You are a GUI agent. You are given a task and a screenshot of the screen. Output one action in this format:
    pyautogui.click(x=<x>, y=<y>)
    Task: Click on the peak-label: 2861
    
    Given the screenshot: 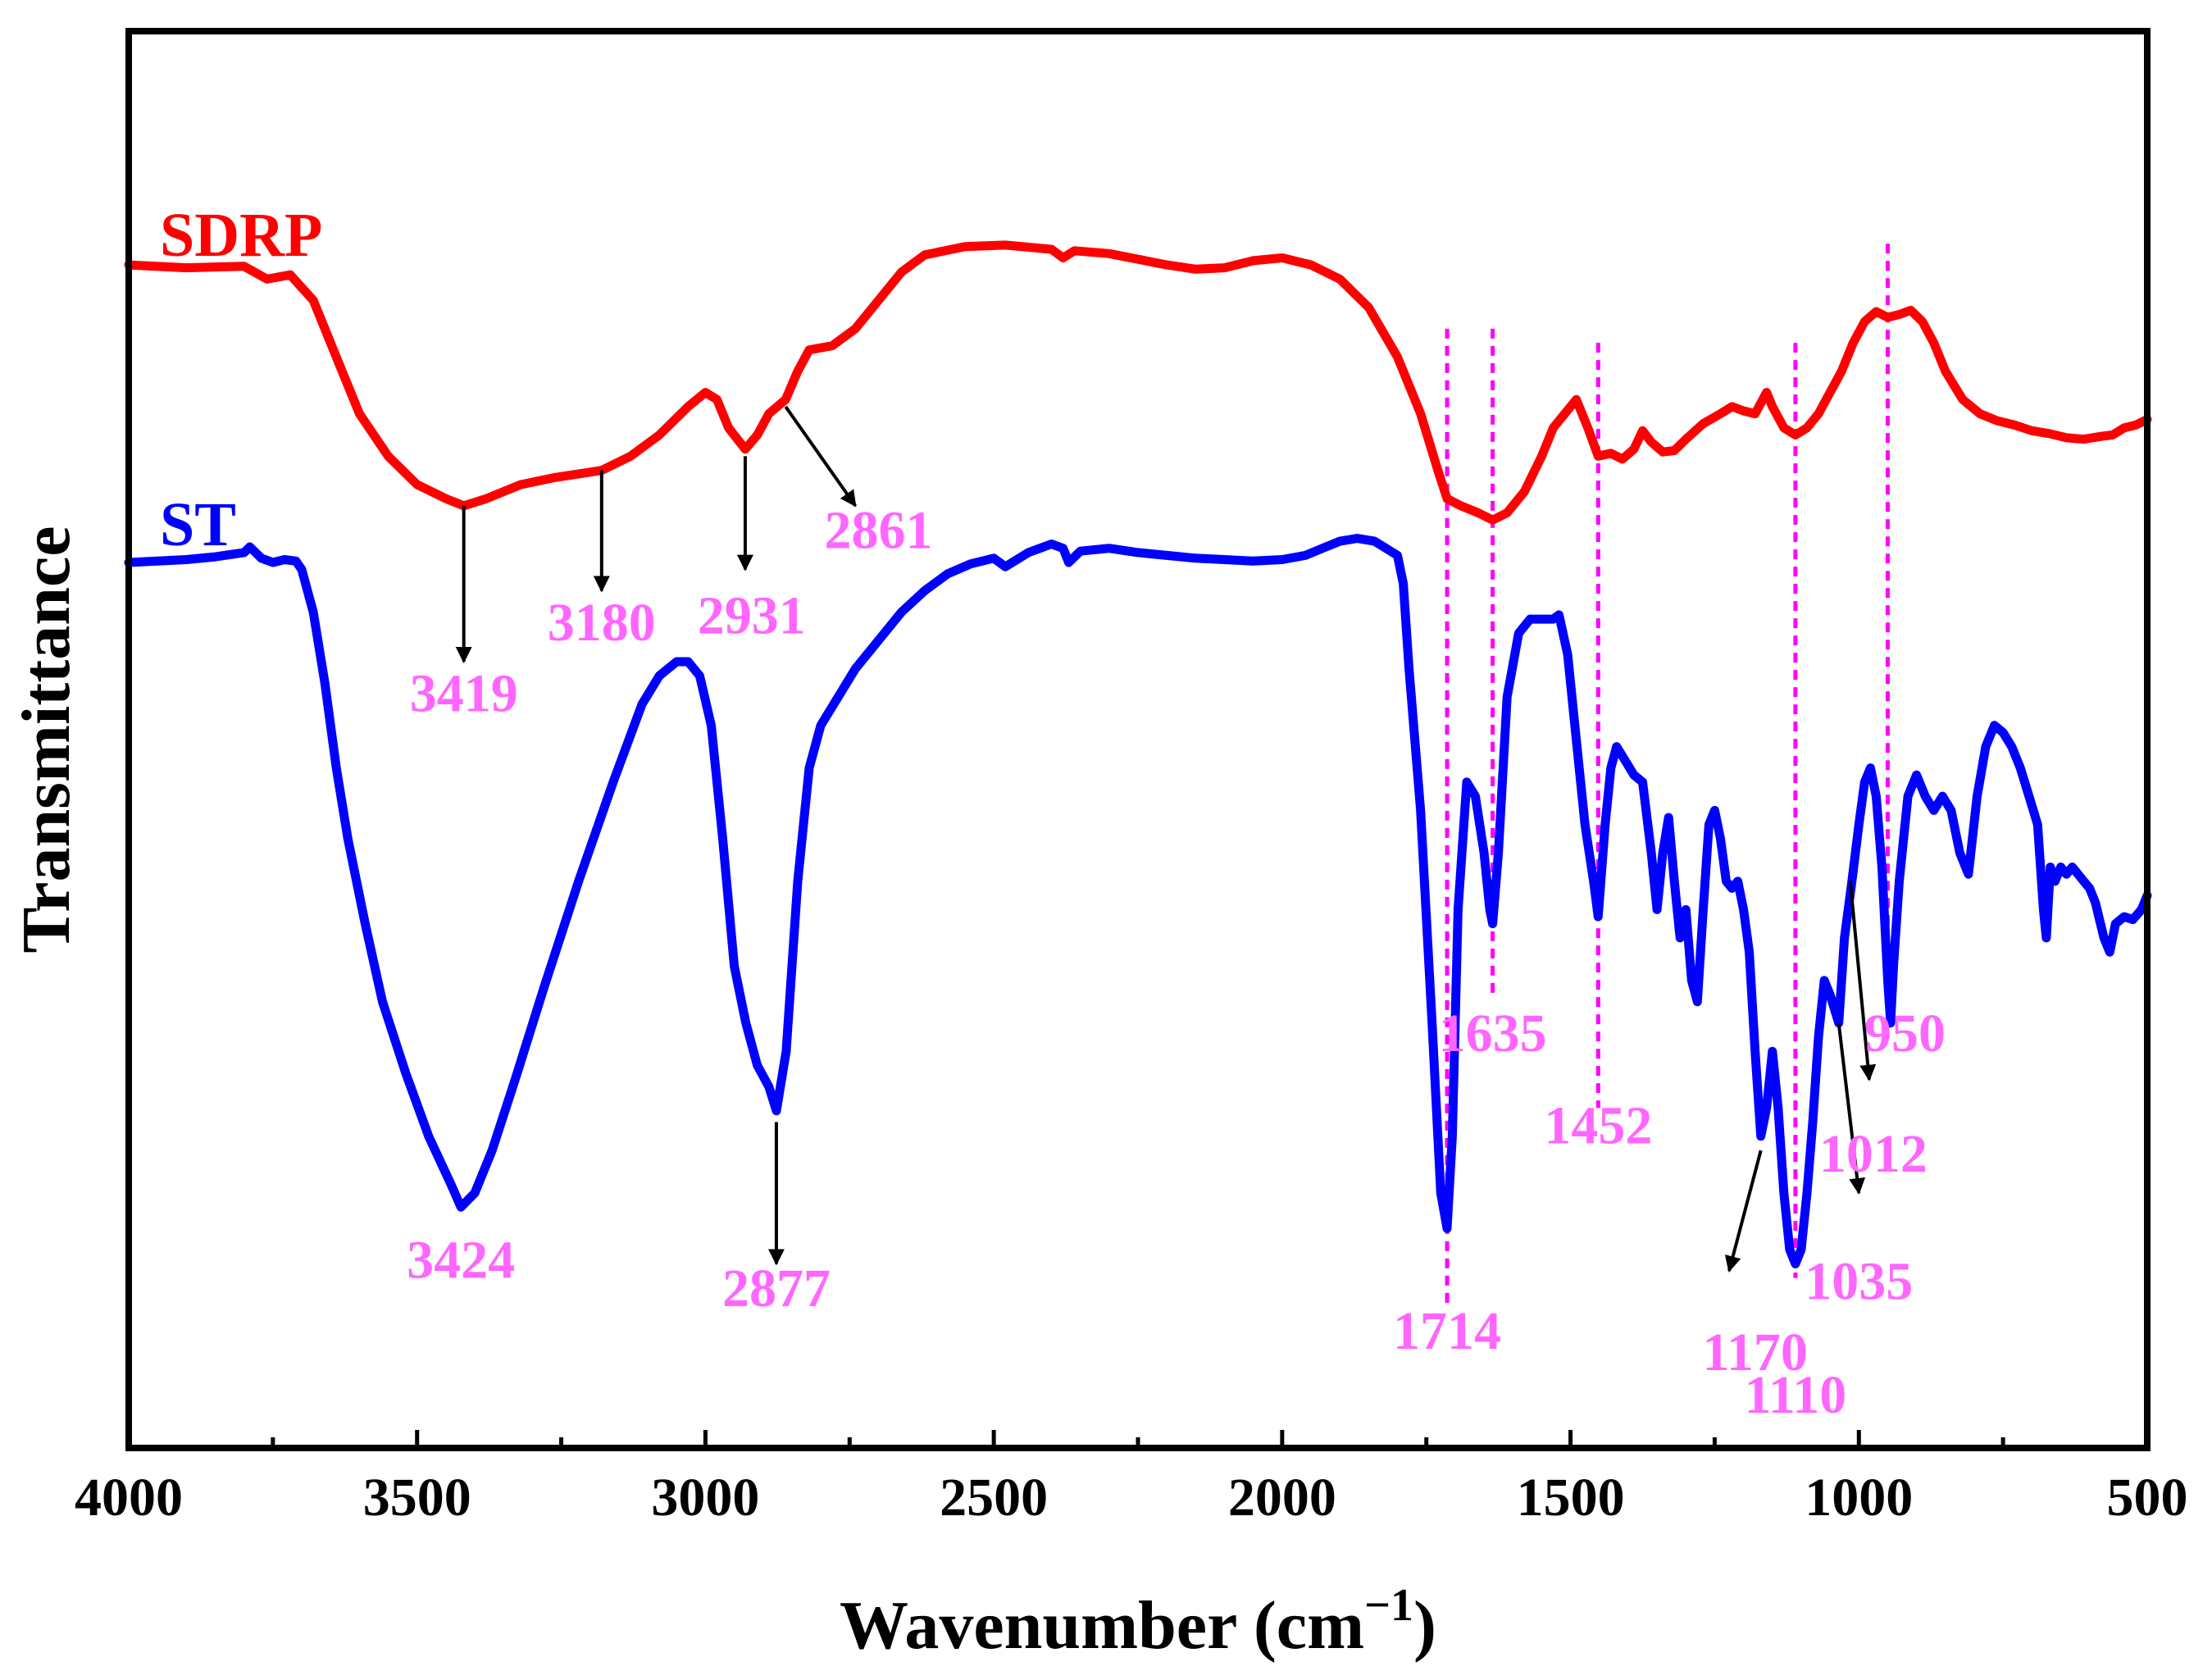 What is the action you would take?
    pyautogui.click(x=878, y=531)
    